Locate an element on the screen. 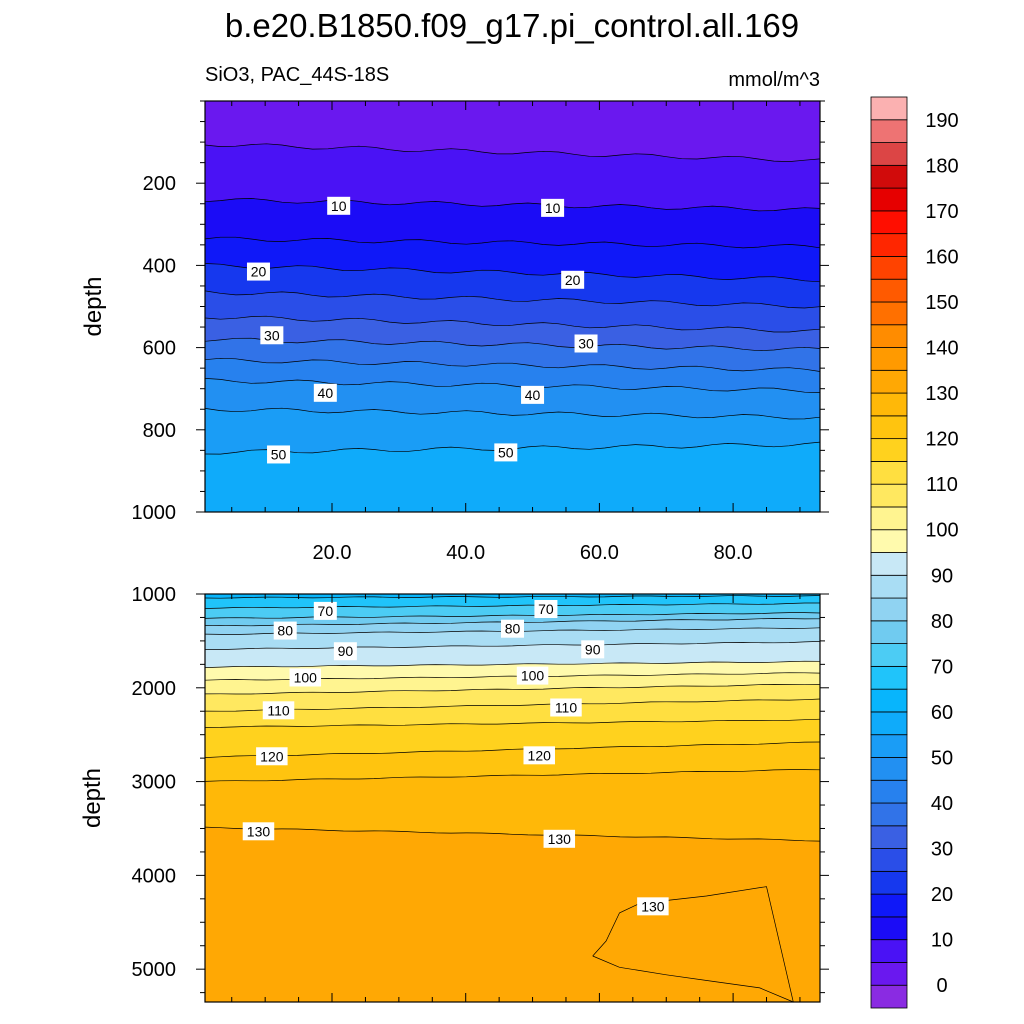  contour-label: 120 is located at coordinates (272, 756).